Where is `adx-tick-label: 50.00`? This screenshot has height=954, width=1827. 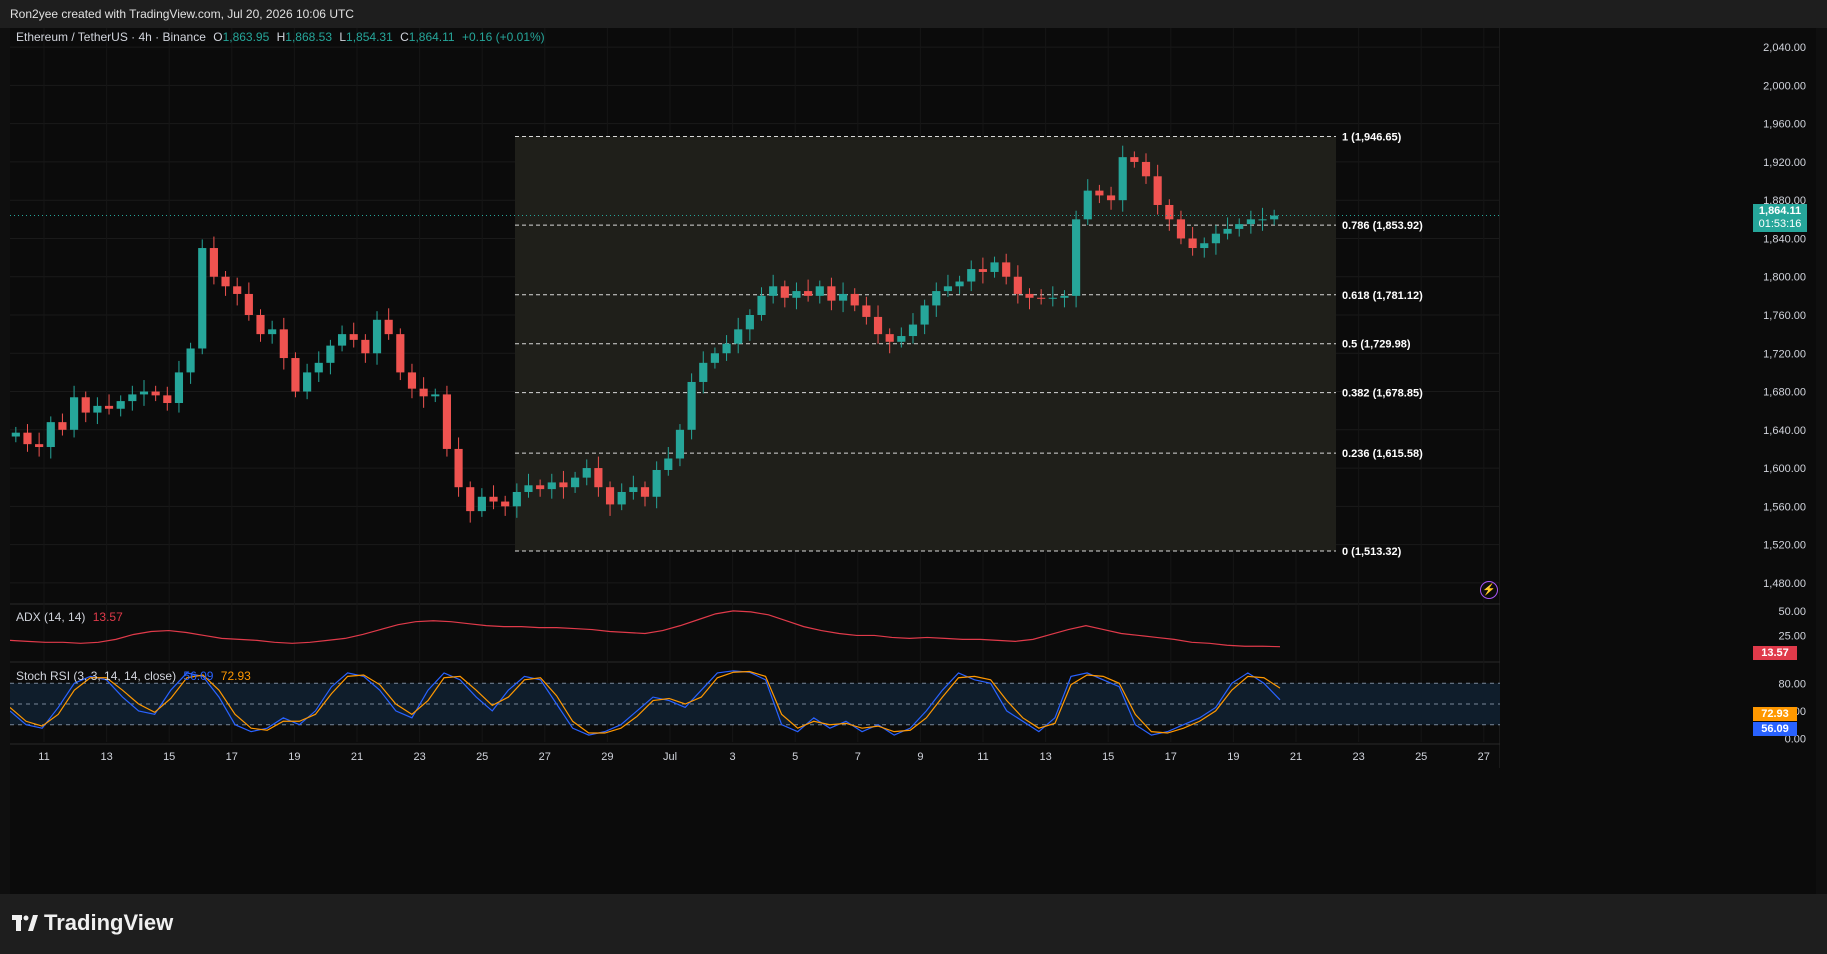 adx-tick-label: 50.00 is located at coordinates (1792, 612).